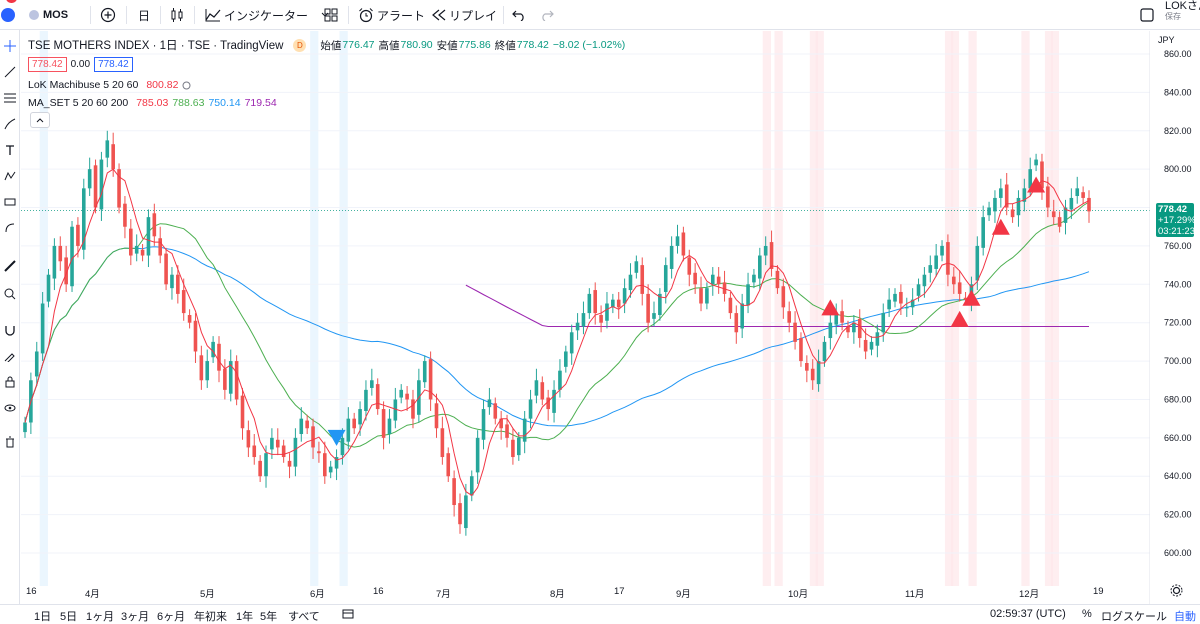  I want to click on visibility-tool, so click(10, 408).